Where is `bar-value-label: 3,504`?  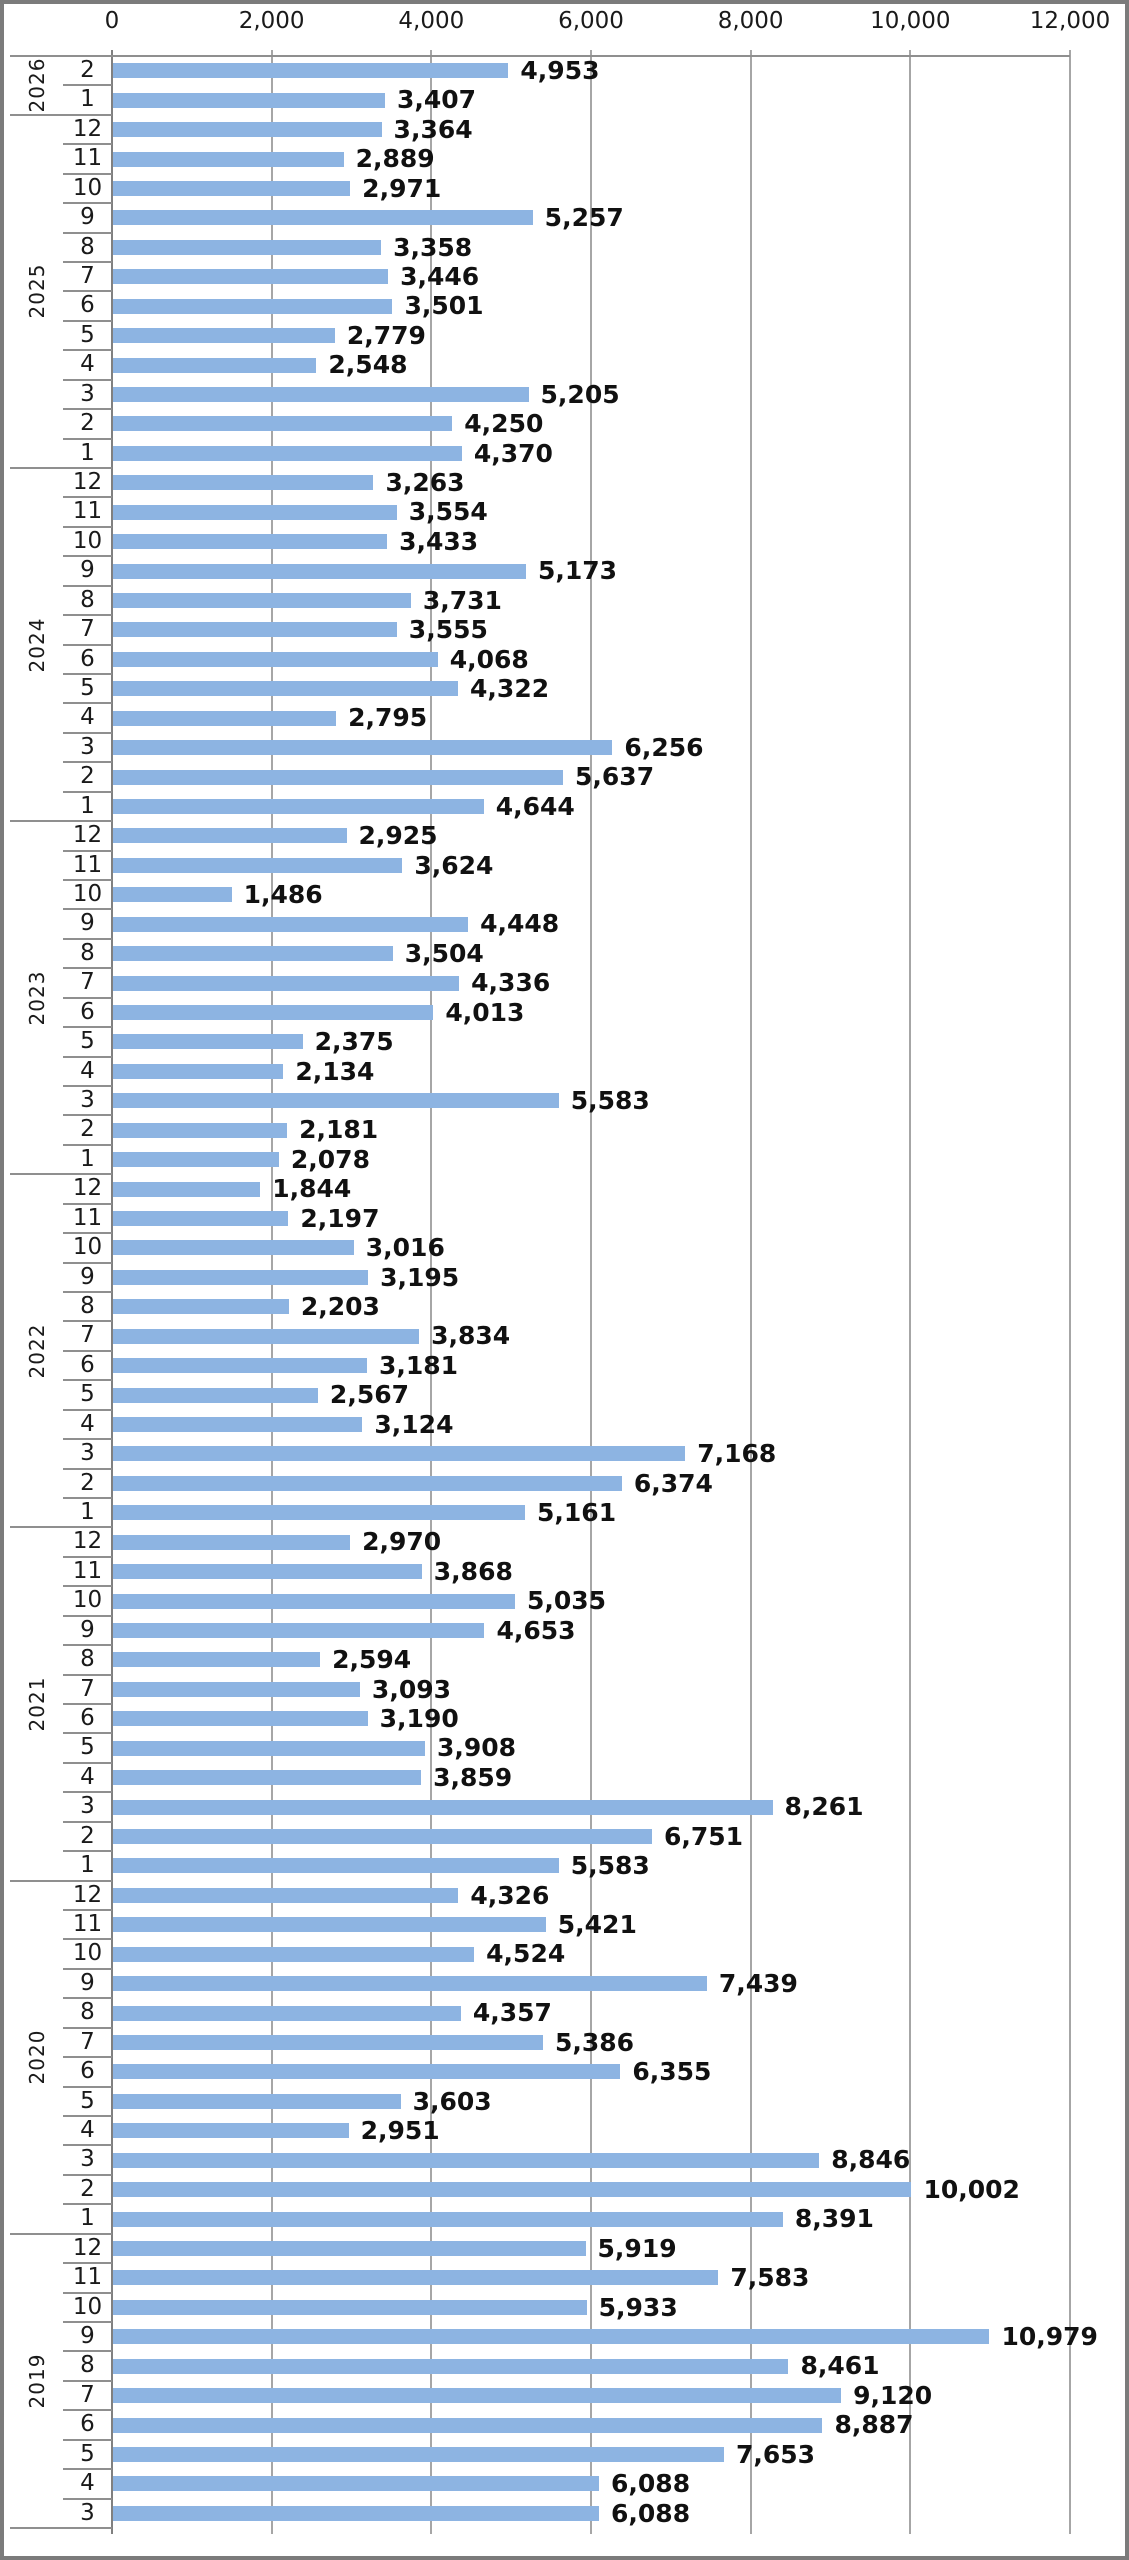
bar-value-label: 3,504 is located at coordinates (444, 953).